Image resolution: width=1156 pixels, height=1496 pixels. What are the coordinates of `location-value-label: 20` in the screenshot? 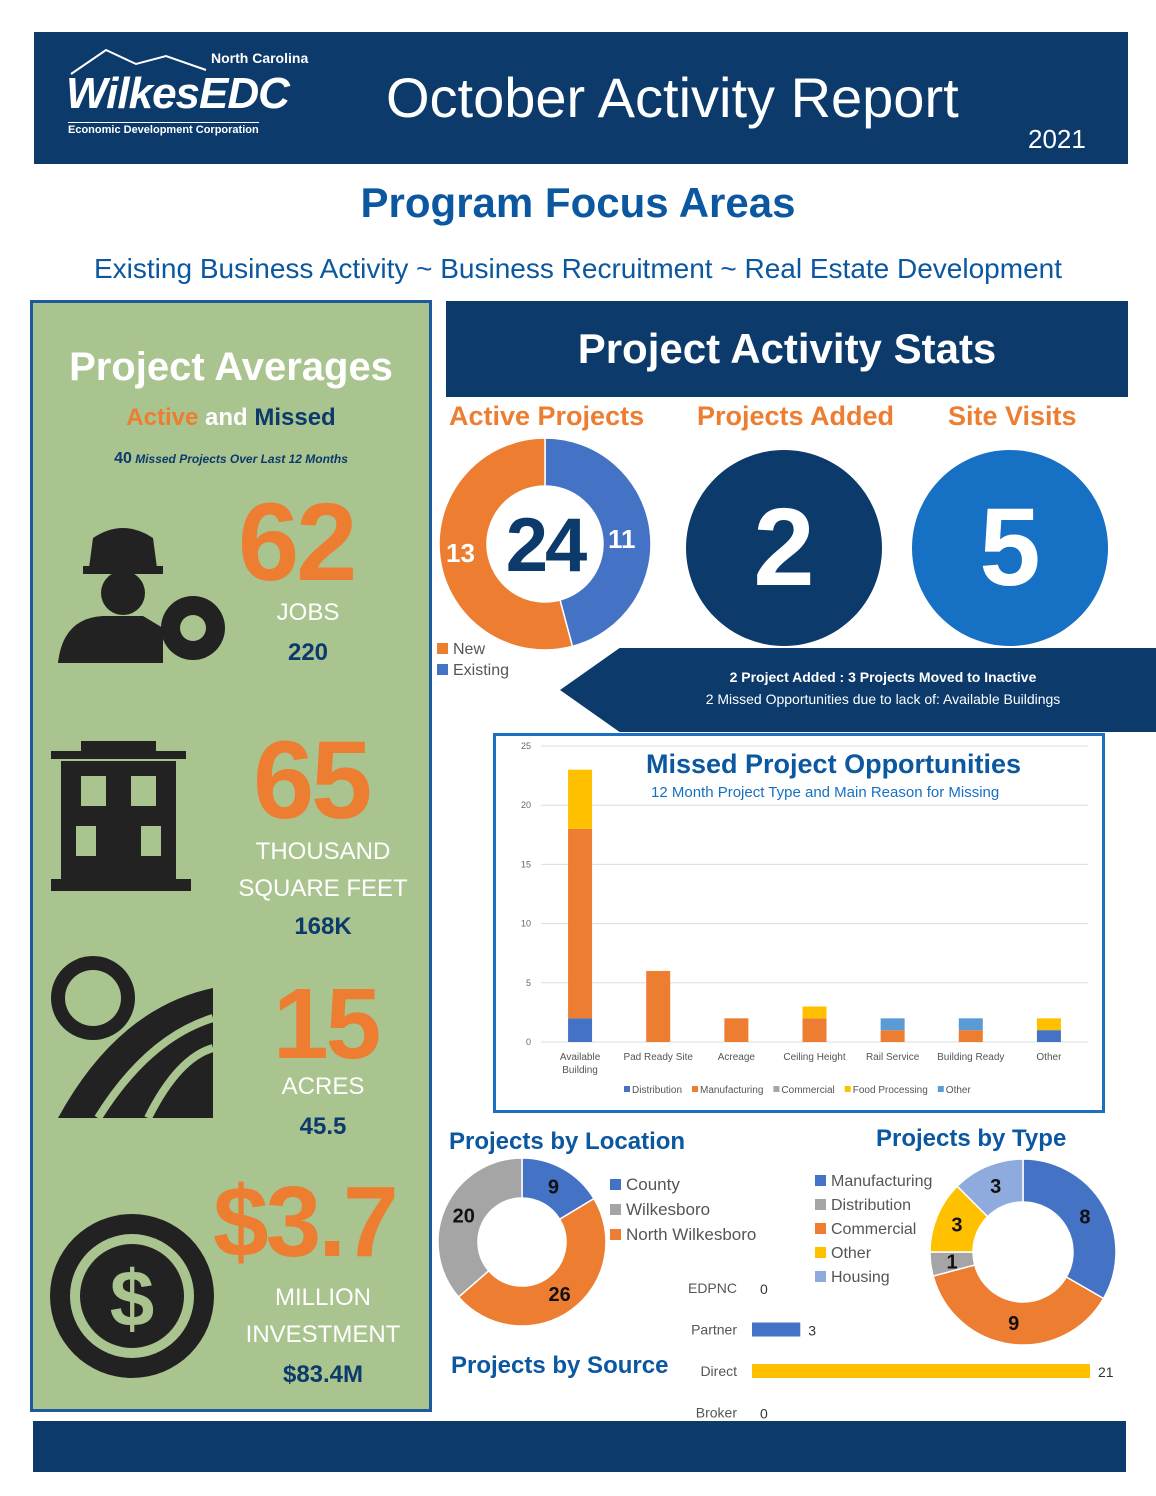 It's located at (464, 1216).